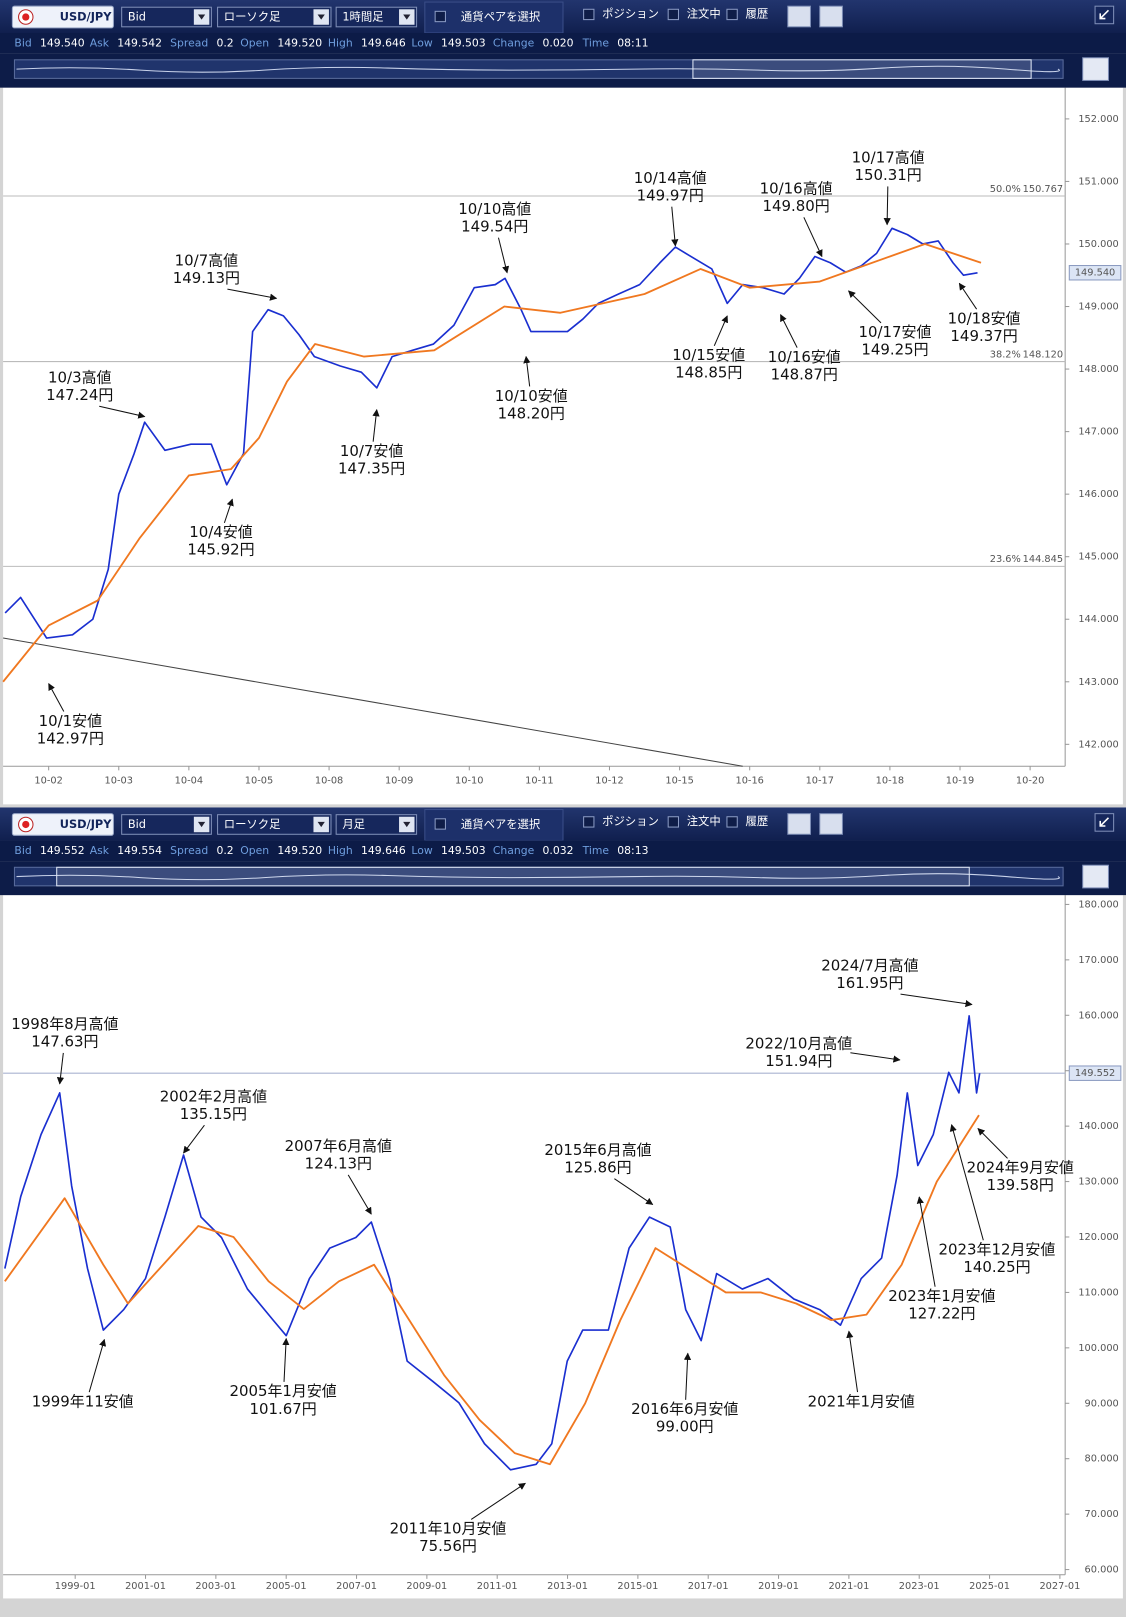 The height and width of the screenshot is (1617, 1126). Describe the element at coordinates (371, 469) in the screenshot. I see `annotation-text: 147.35円` at that location.